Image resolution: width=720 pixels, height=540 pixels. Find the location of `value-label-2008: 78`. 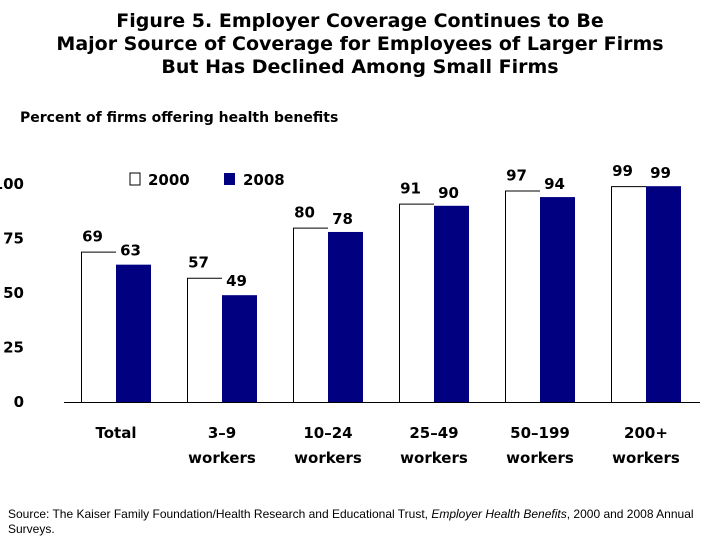

value-label-2008: 78 is located at coordinates (342, 219).